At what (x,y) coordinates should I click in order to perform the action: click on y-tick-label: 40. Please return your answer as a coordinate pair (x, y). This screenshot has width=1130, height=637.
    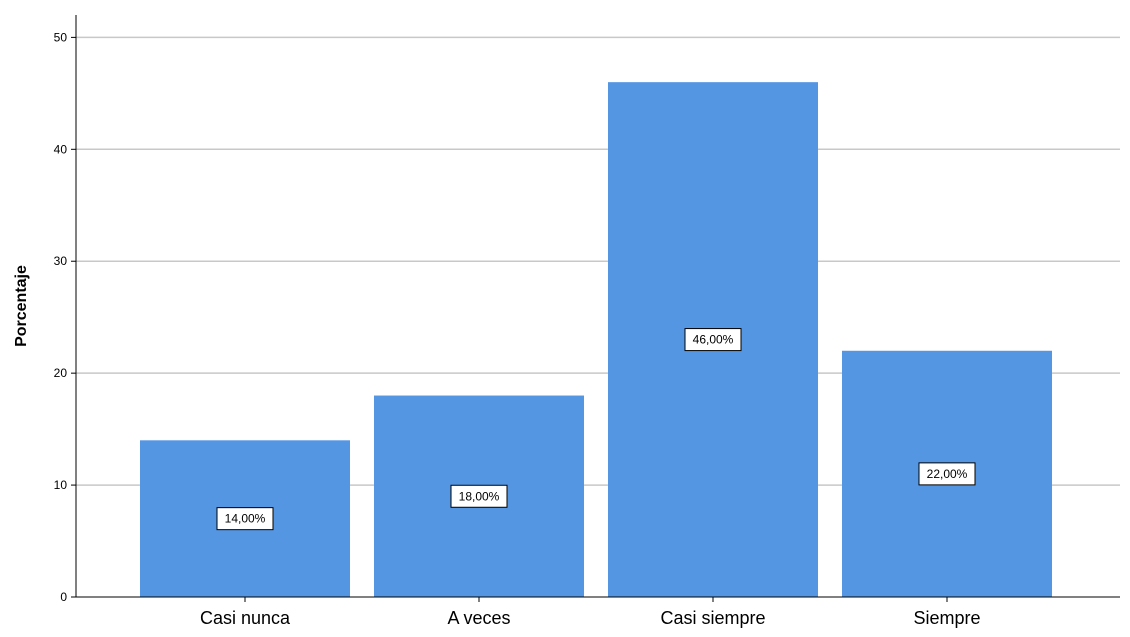
    Looking at the image, I should click on (61, 149).